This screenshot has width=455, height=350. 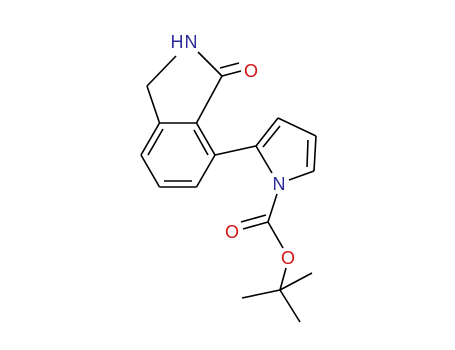 What do you see at coordinates (177, 42) in the screenshot?
I see `atom-label: H` at bounding box center [177, 42].